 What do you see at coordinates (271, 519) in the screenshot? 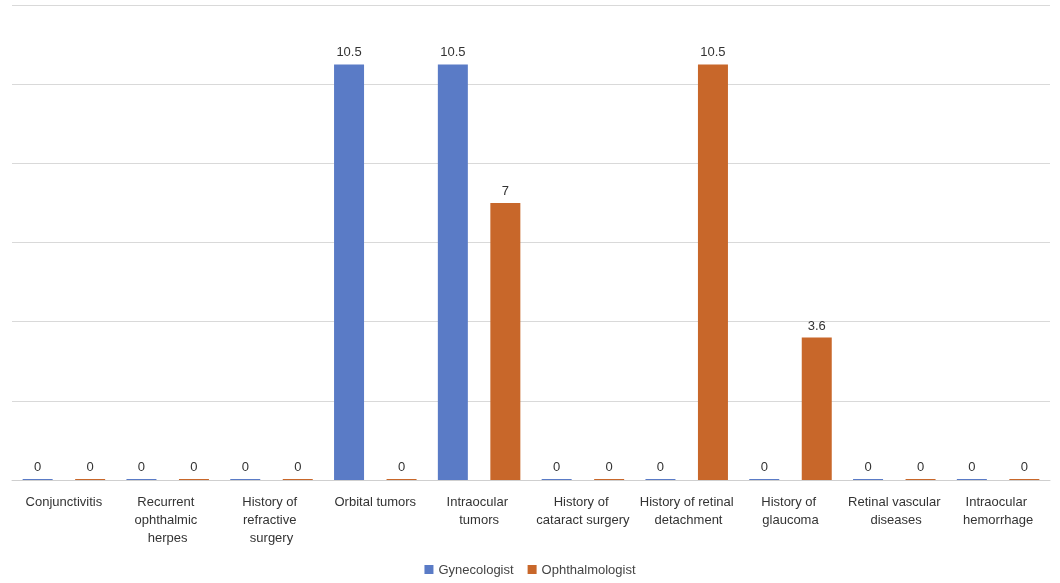
I see `x-tick-label: History of refractive surgery` at bounding box center [271, 519].